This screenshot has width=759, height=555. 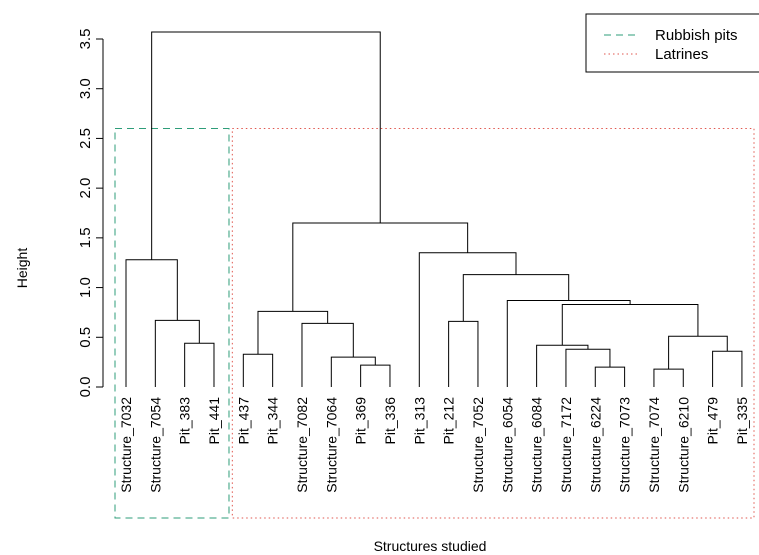 What do you see at coordinates (185, 421) in the screenshot?
I see `leaf-label-pit-383: Pit_383` at bounding box center [185, 421].